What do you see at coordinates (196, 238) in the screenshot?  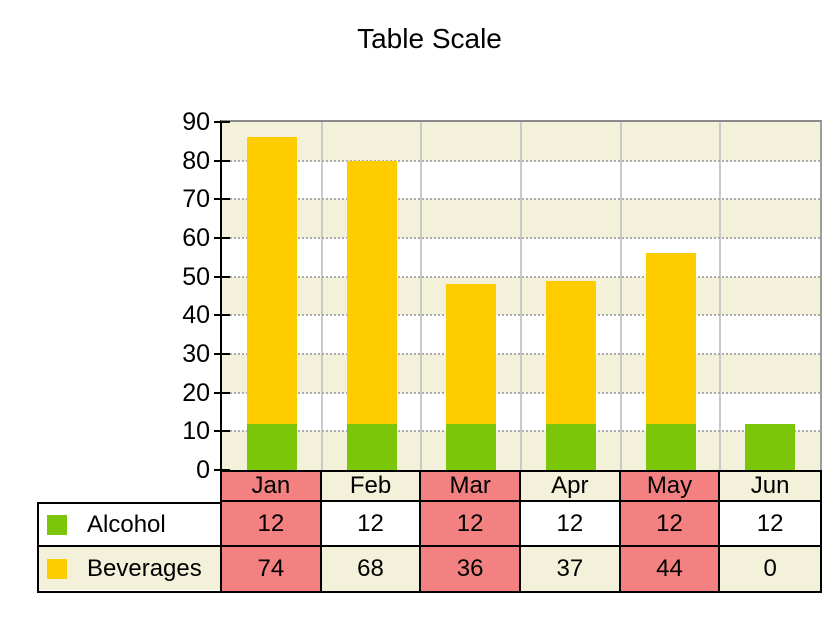 I see `y-axis-tick-label: 60` at bounding box center [196, 238].